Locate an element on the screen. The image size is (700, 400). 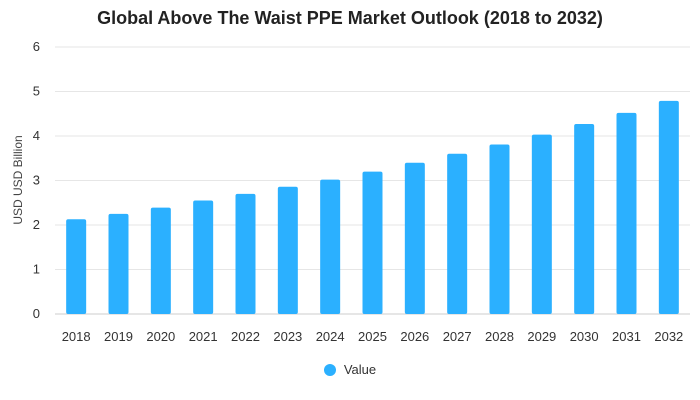
x-tick-label-2027: 2027 is located at coordinates (457, 336).